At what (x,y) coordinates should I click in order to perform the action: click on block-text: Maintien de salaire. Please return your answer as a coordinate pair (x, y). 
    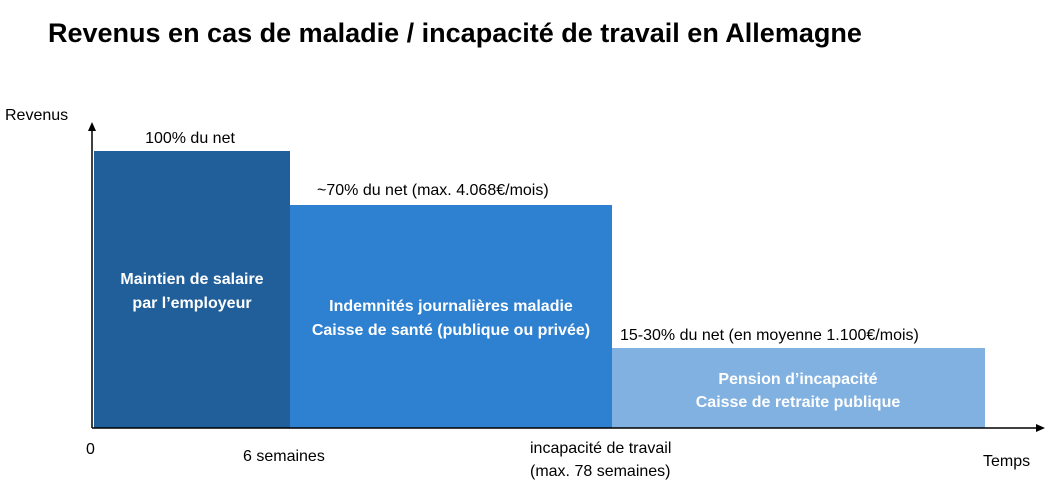
    Looking at the image, I should click on (191, 279).